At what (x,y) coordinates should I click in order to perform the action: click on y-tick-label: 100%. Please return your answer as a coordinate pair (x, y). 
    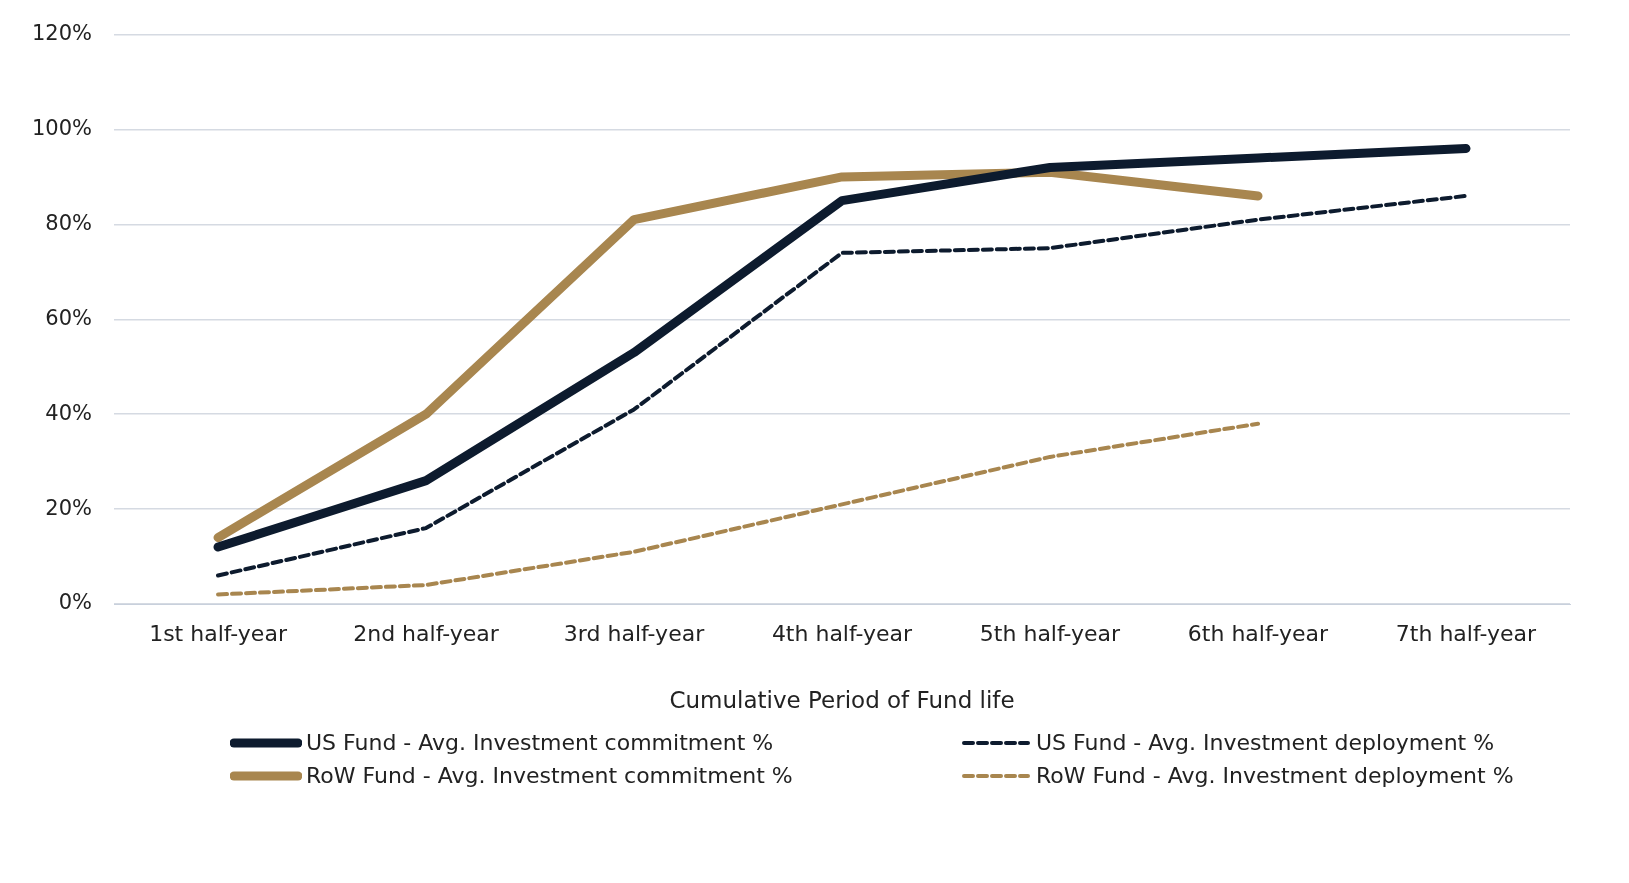
    Looking at the image, I should click on (62, 127).